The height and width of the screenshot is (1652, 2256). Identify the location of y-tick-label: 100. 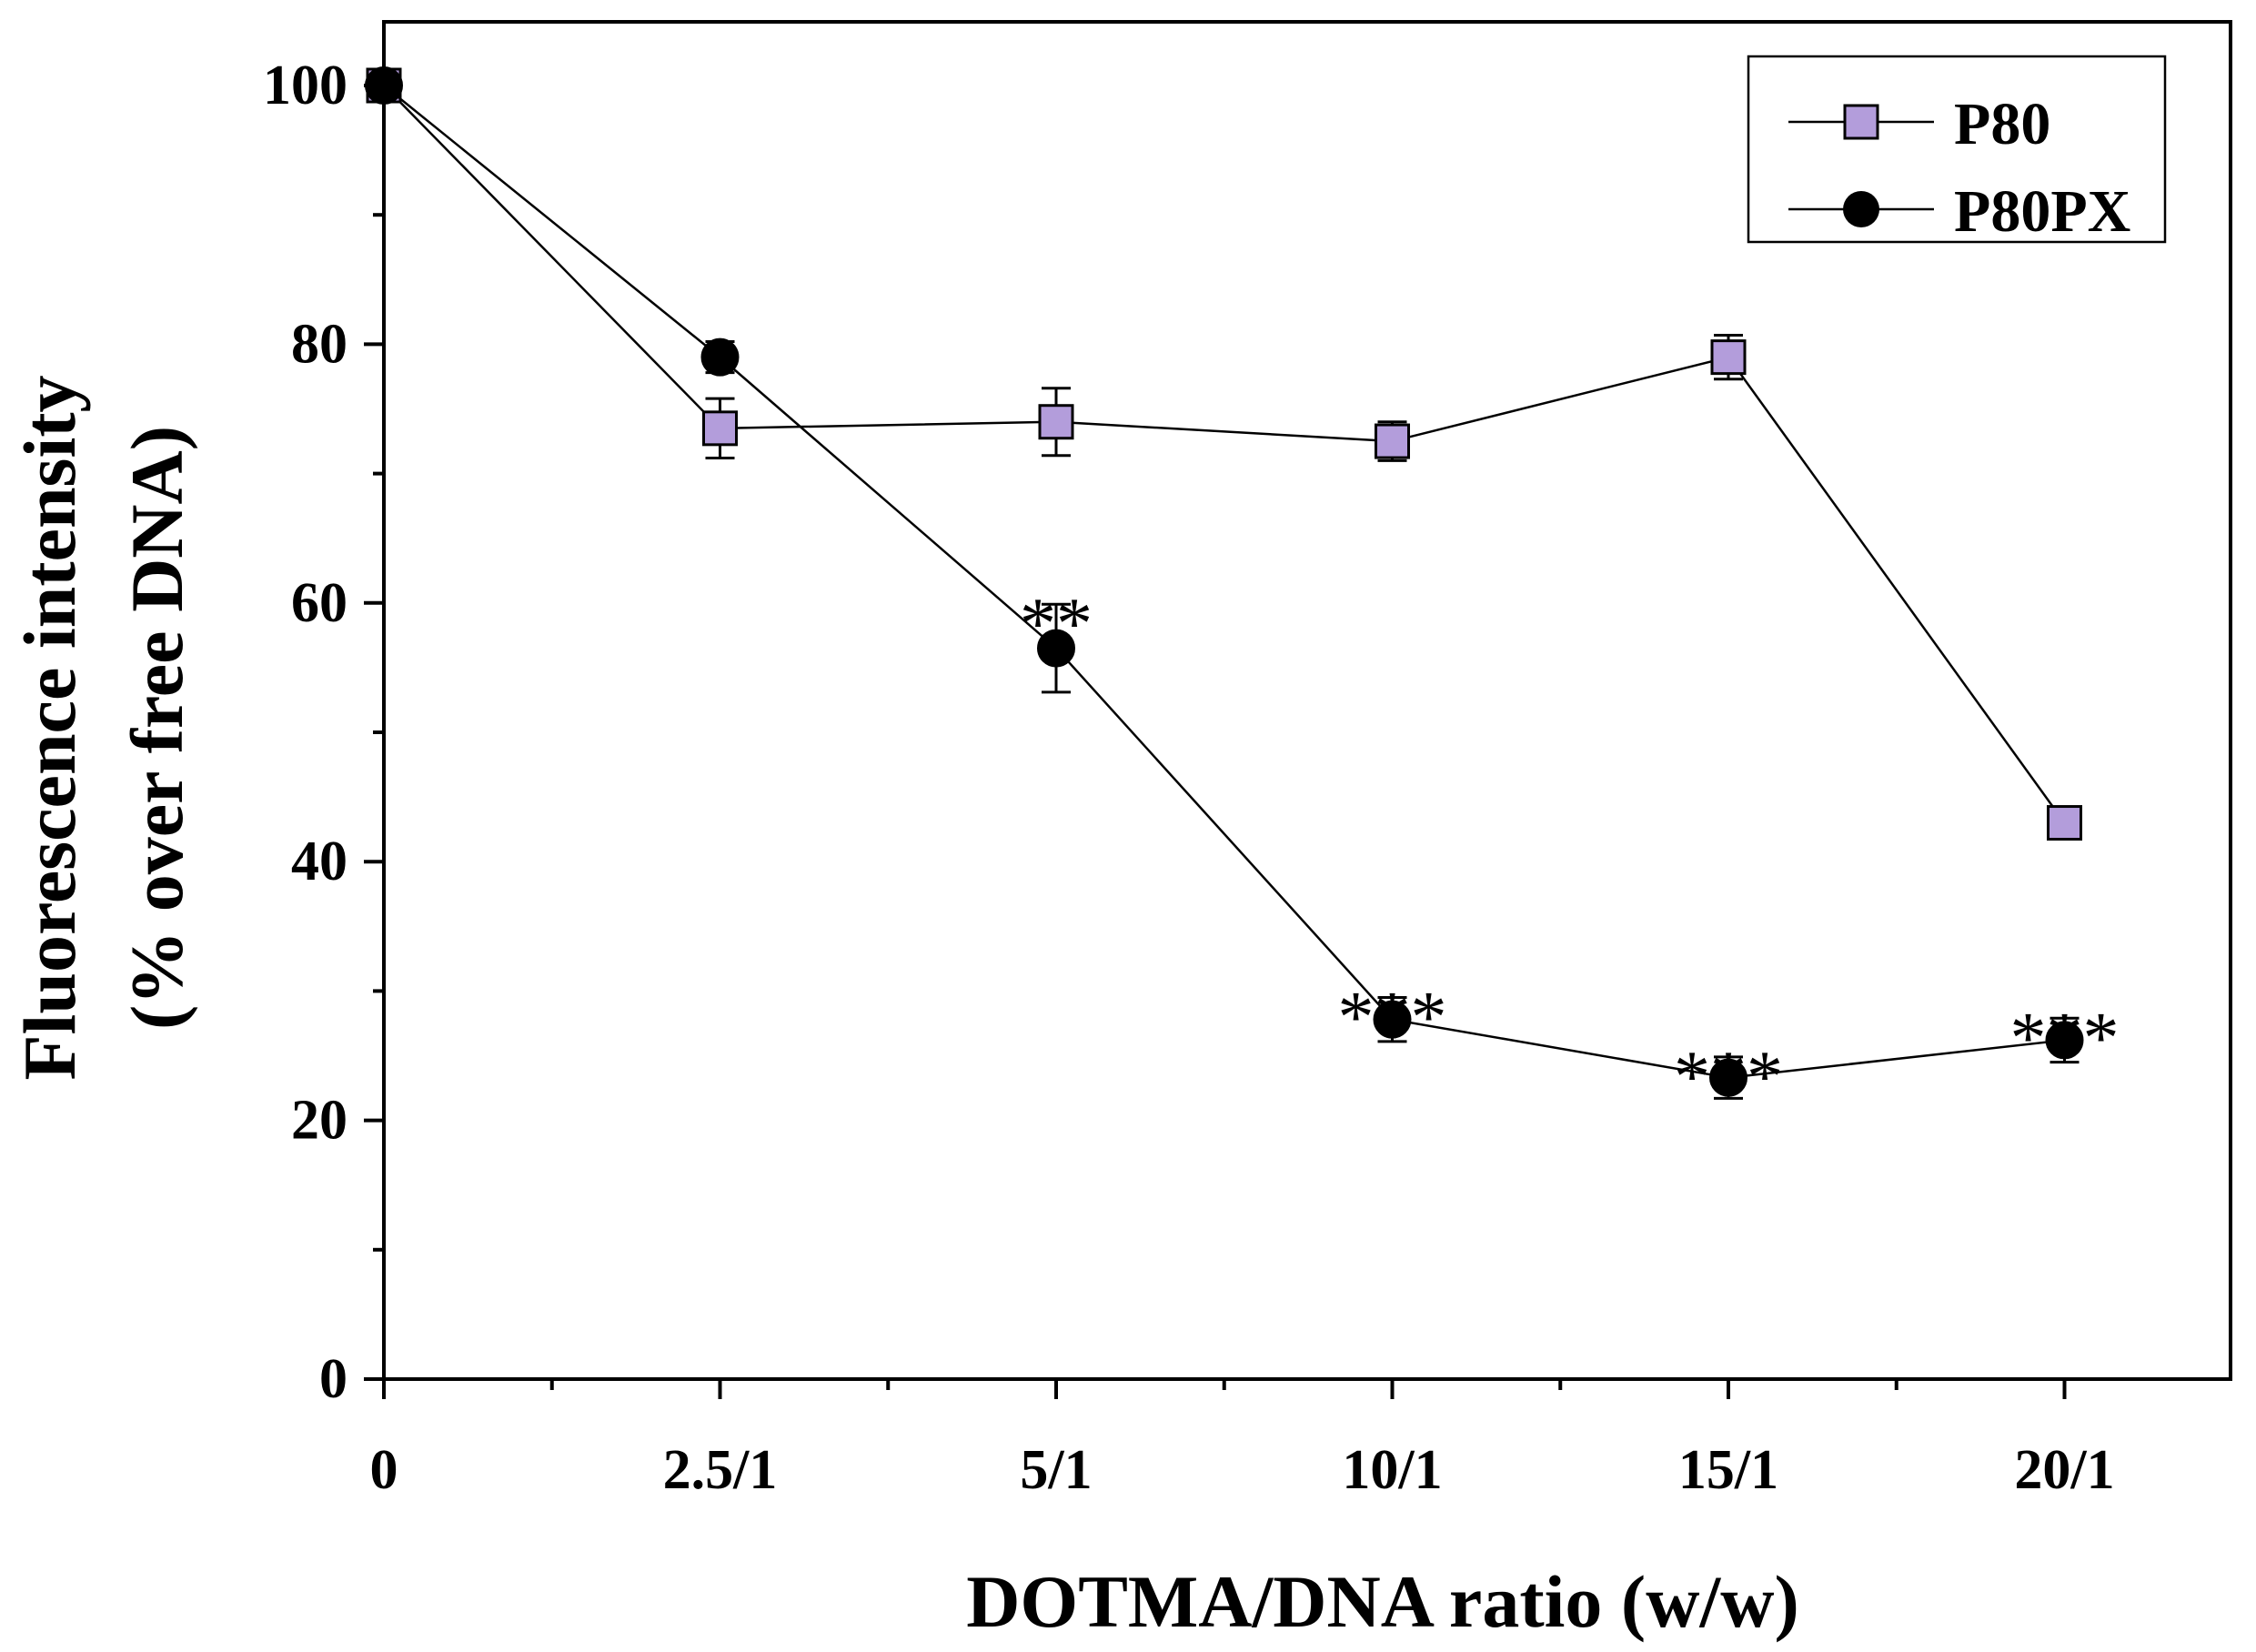
(305, 85).